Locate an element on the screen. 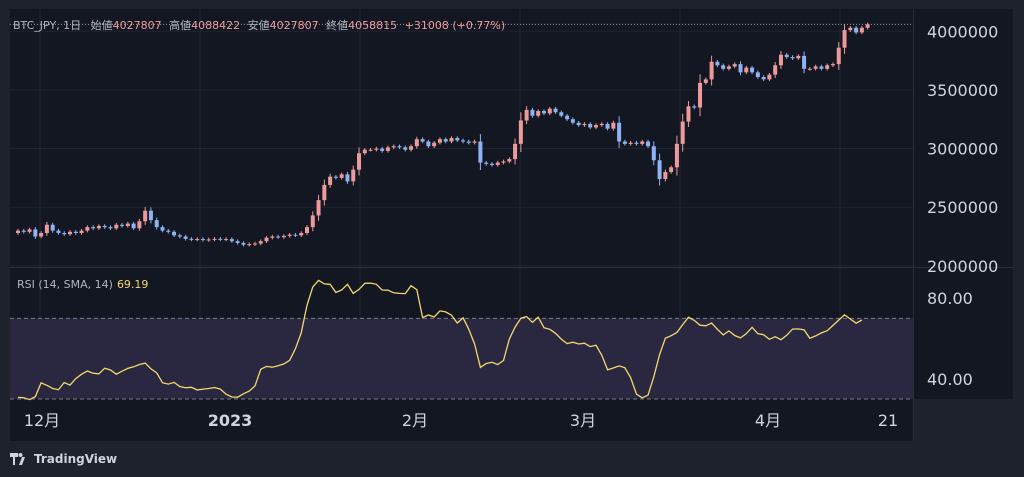  price-axis-label: 2000000 is located at coordinates (962, 266).